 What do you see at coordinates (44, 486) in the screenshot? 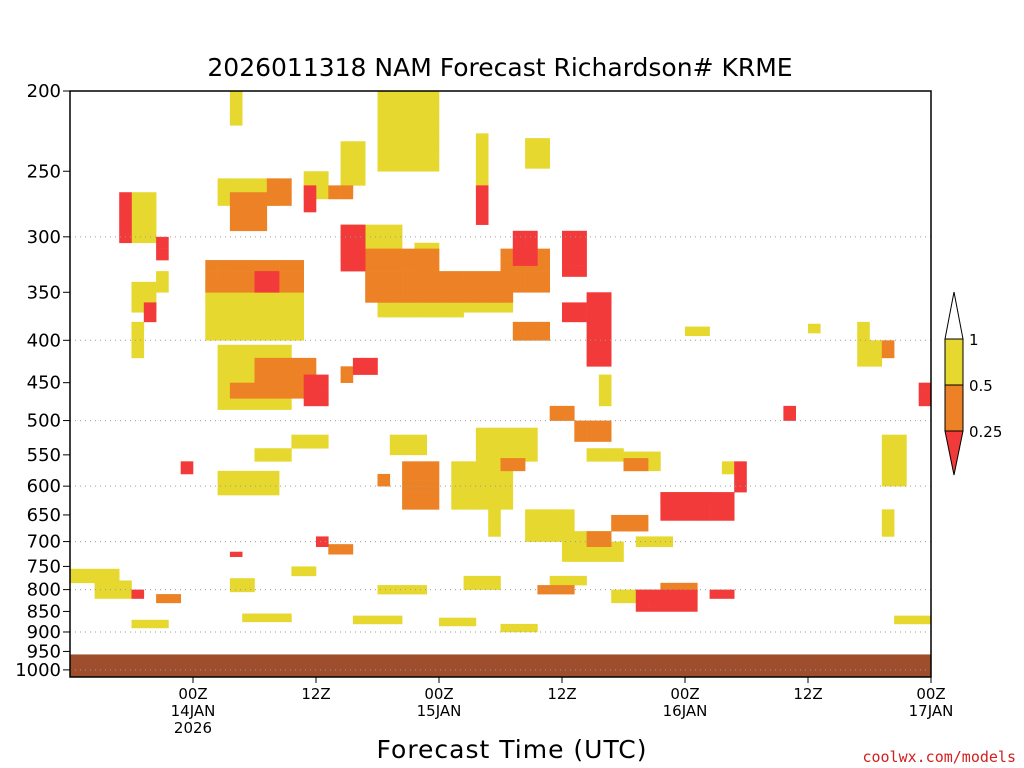
I see `y-tick-label: 600` at bounding box center [44, 486].